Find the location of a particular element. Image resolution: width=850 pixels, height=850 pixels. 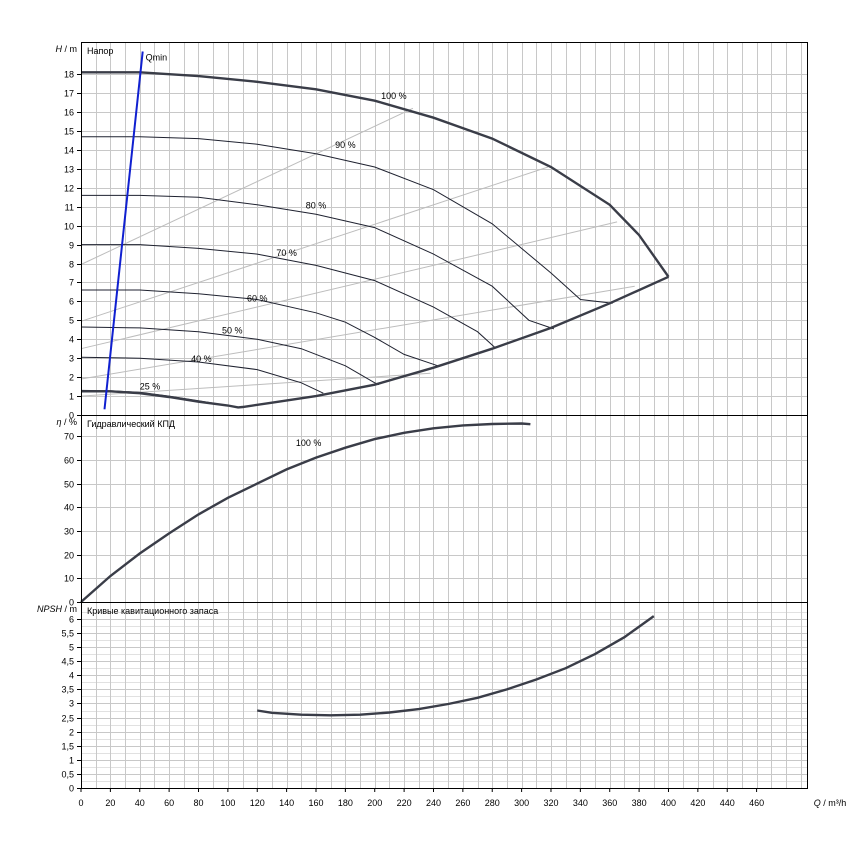

x-tick-label: 320 is located at coordinates (550, 803).